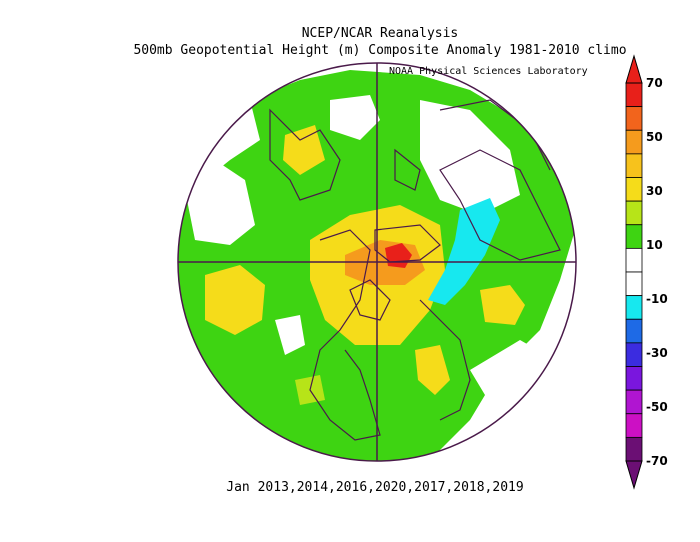 The height and width of the screenshot is (542, 700). What do you see at coordinates (375, 487) in the screenshot?
I see `composite-years-caption: Jan 2013,2014,2016,2020,2017,2018,2019` at bounding box center [375, 487].